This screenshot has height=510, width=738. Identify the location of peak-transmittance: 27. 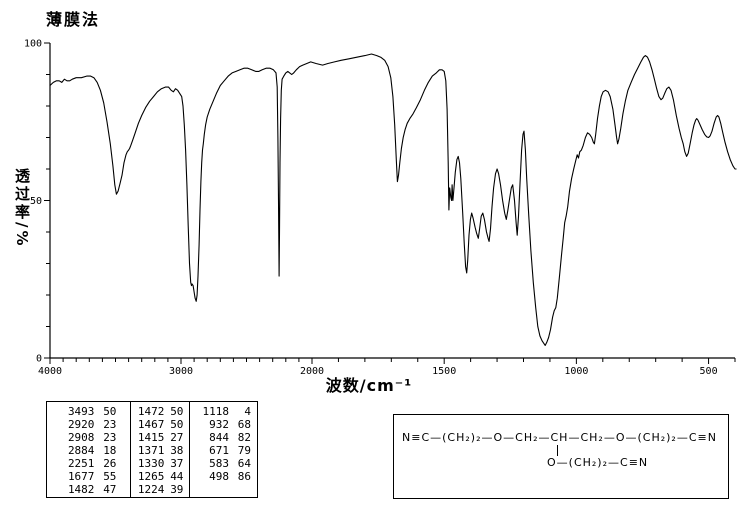
(177, 437).